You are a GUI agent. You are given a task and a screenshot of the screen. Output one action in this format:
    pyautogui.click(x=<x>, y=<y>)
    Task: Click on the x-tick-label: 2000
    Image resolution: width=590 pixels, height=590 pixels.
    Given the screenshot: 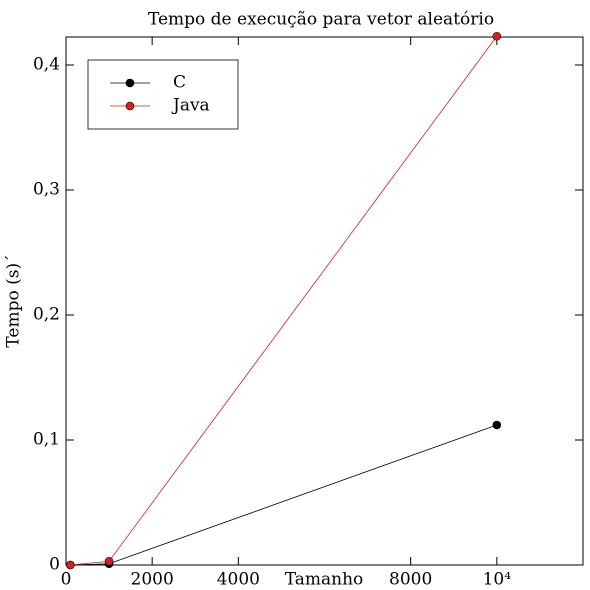 What is the action you would take?
    pyautogui.click(x=152, y=580)
    